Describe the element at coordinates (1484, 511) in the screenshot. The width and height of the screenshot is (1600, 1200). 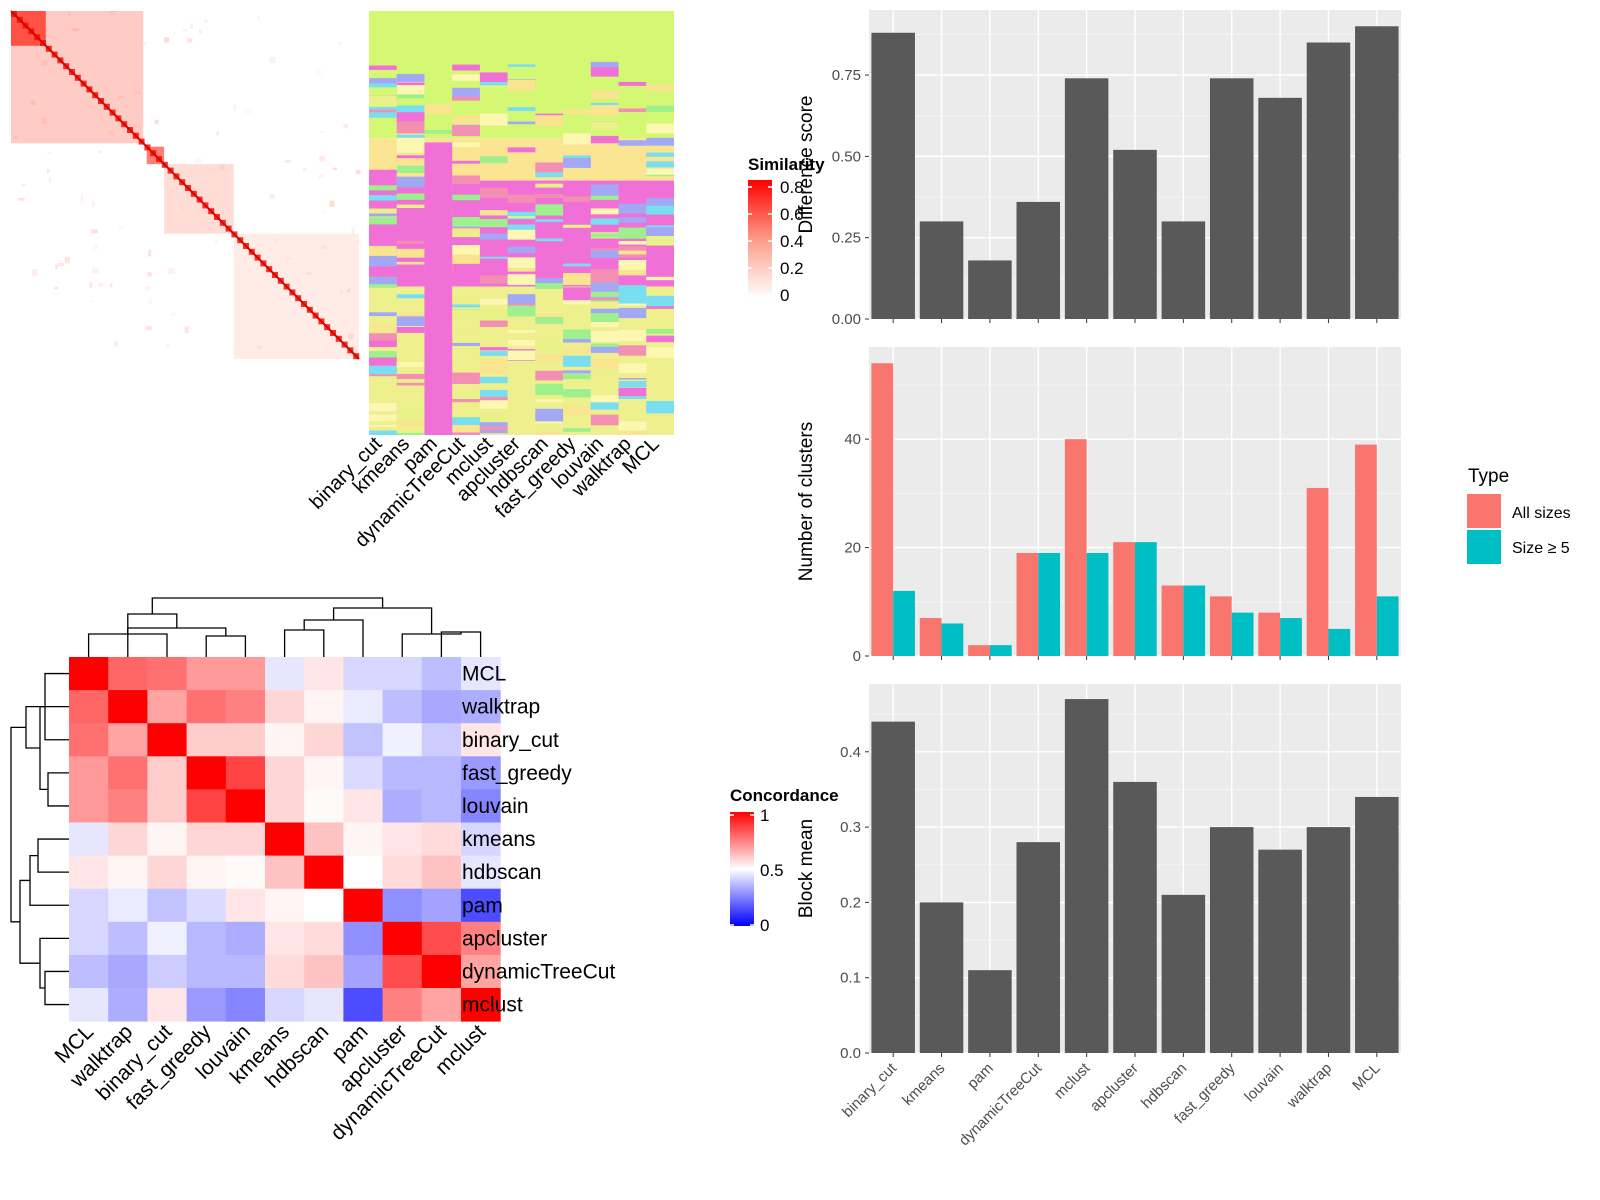
I see `legend-key-all-sizes` at that location.